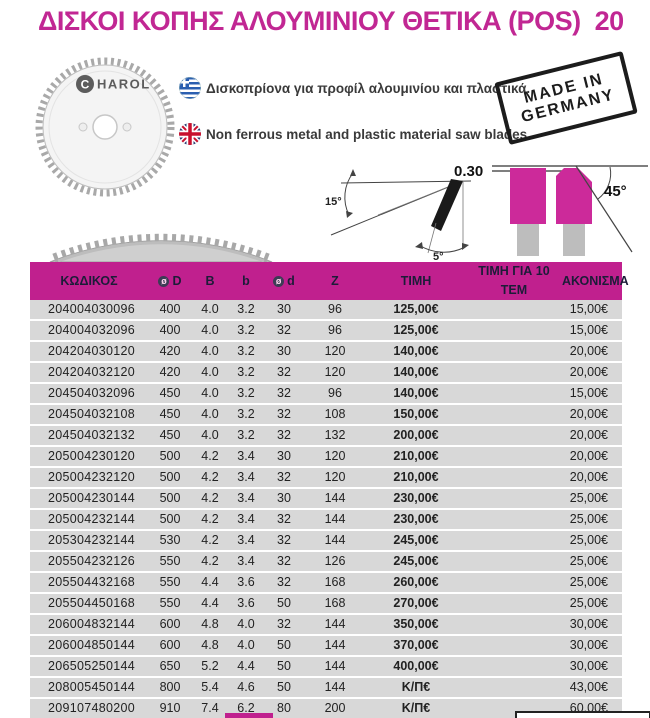 Image resolution: width=650 pixels, height=718 pixels. What do you see at coordinates (335, 394) in the screenshot?
I see `table-cell: 96` at bounding box center [335, 394].